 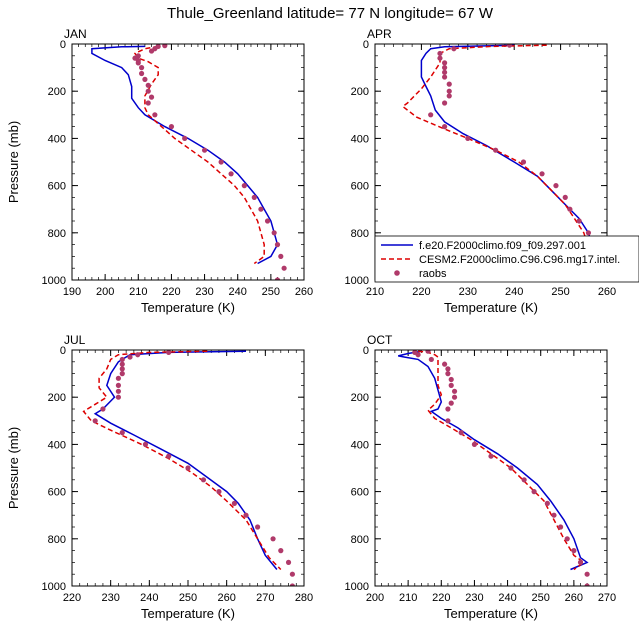 I want to click on x-tick-label: 190, so click(x=72, y=292).